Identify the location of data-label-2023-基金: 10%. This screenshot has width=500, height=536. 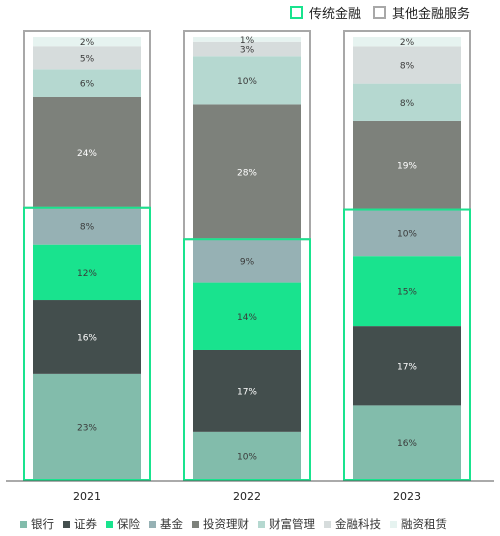
(407, 234).